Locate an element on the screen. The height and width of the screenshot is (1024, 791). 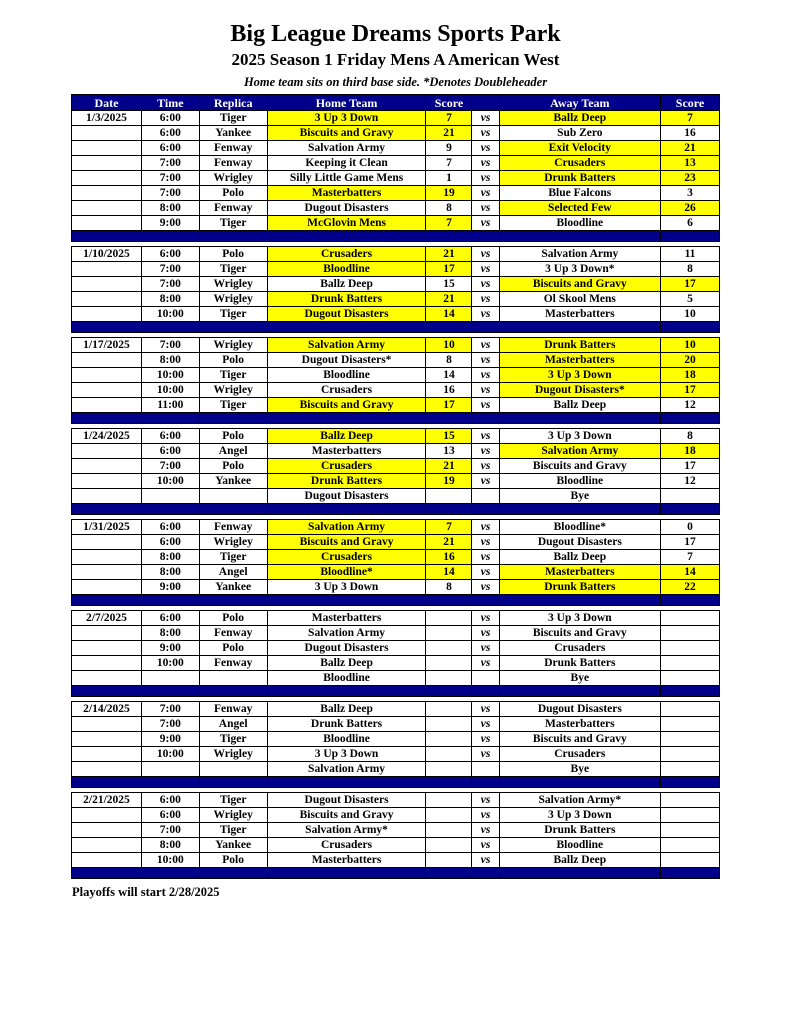
away-team-cell: Ballz Deep is located at coordinates (580, 860).